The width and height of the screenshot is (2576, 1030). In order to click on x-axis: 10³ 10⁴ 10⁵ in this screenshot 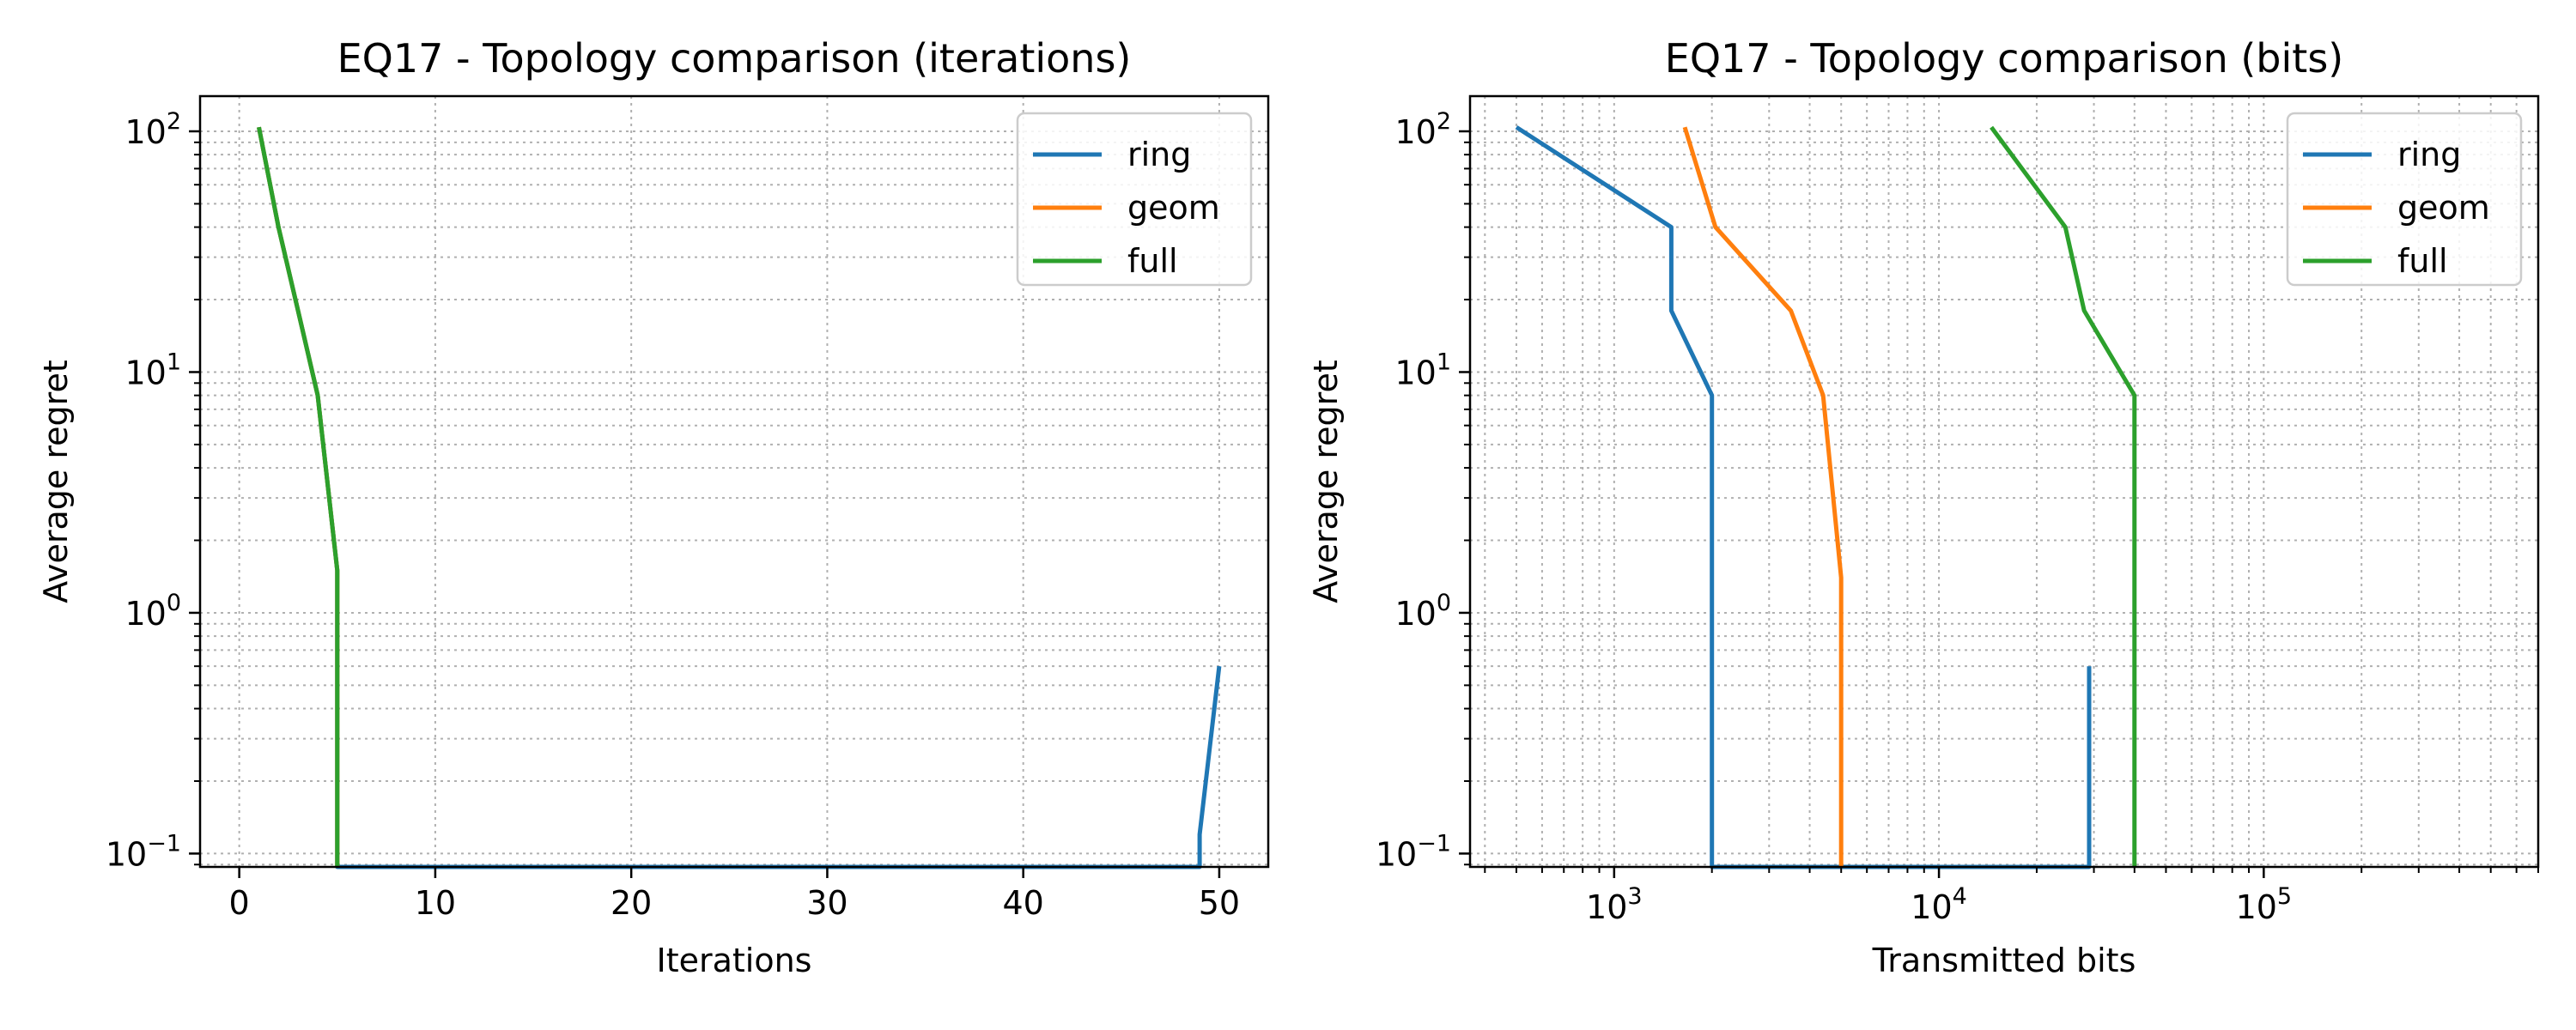, I will do `click(2011, 896)`.